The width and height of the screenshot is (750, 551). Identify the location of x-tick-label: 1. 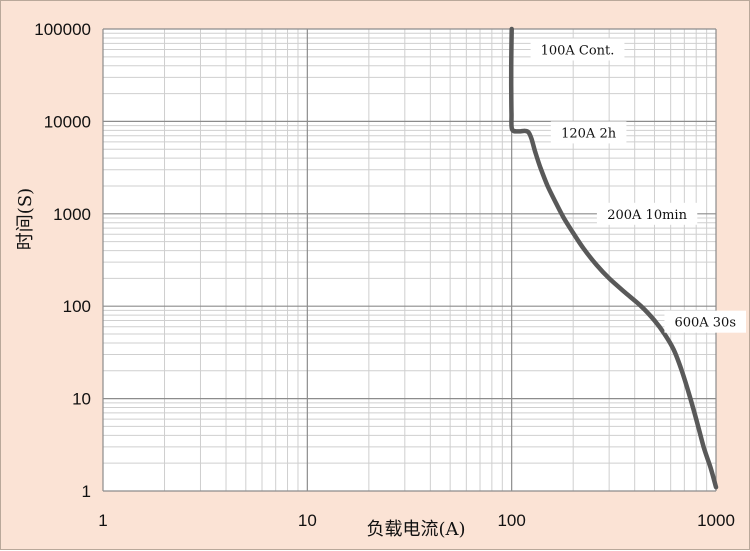
(102, 520).